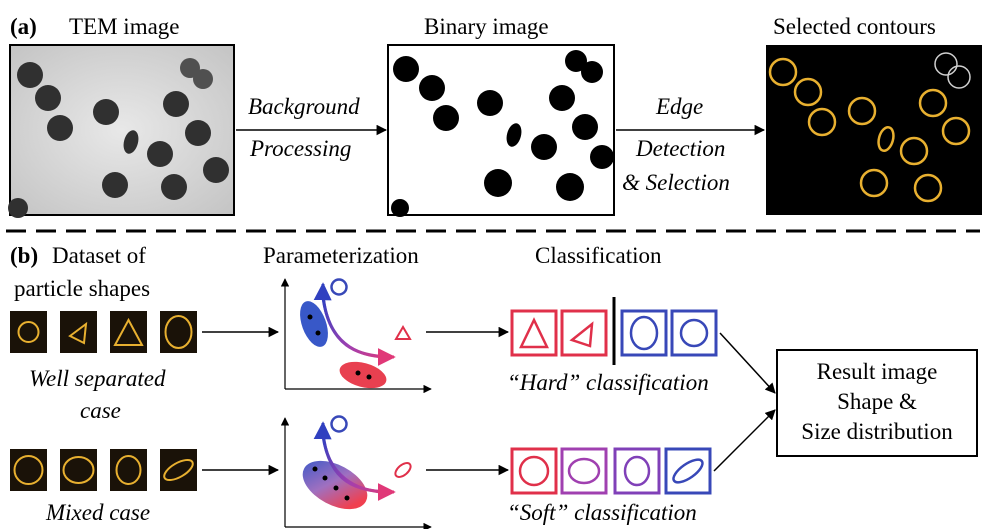 This screenshot has width=984, height=529. I want to click on tem-image, so click(121, 131).